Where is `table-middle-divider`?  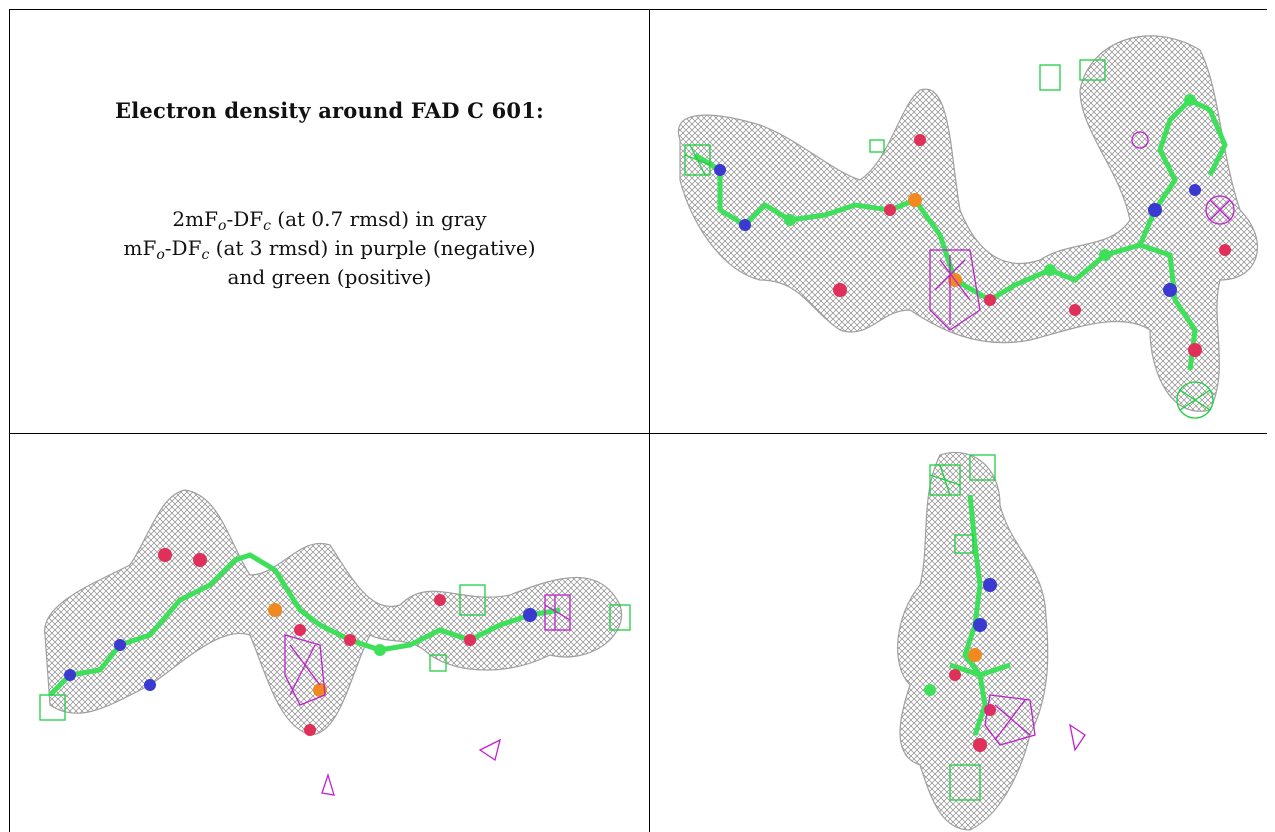
table-middle-divider is located at coordinates (638, 433).